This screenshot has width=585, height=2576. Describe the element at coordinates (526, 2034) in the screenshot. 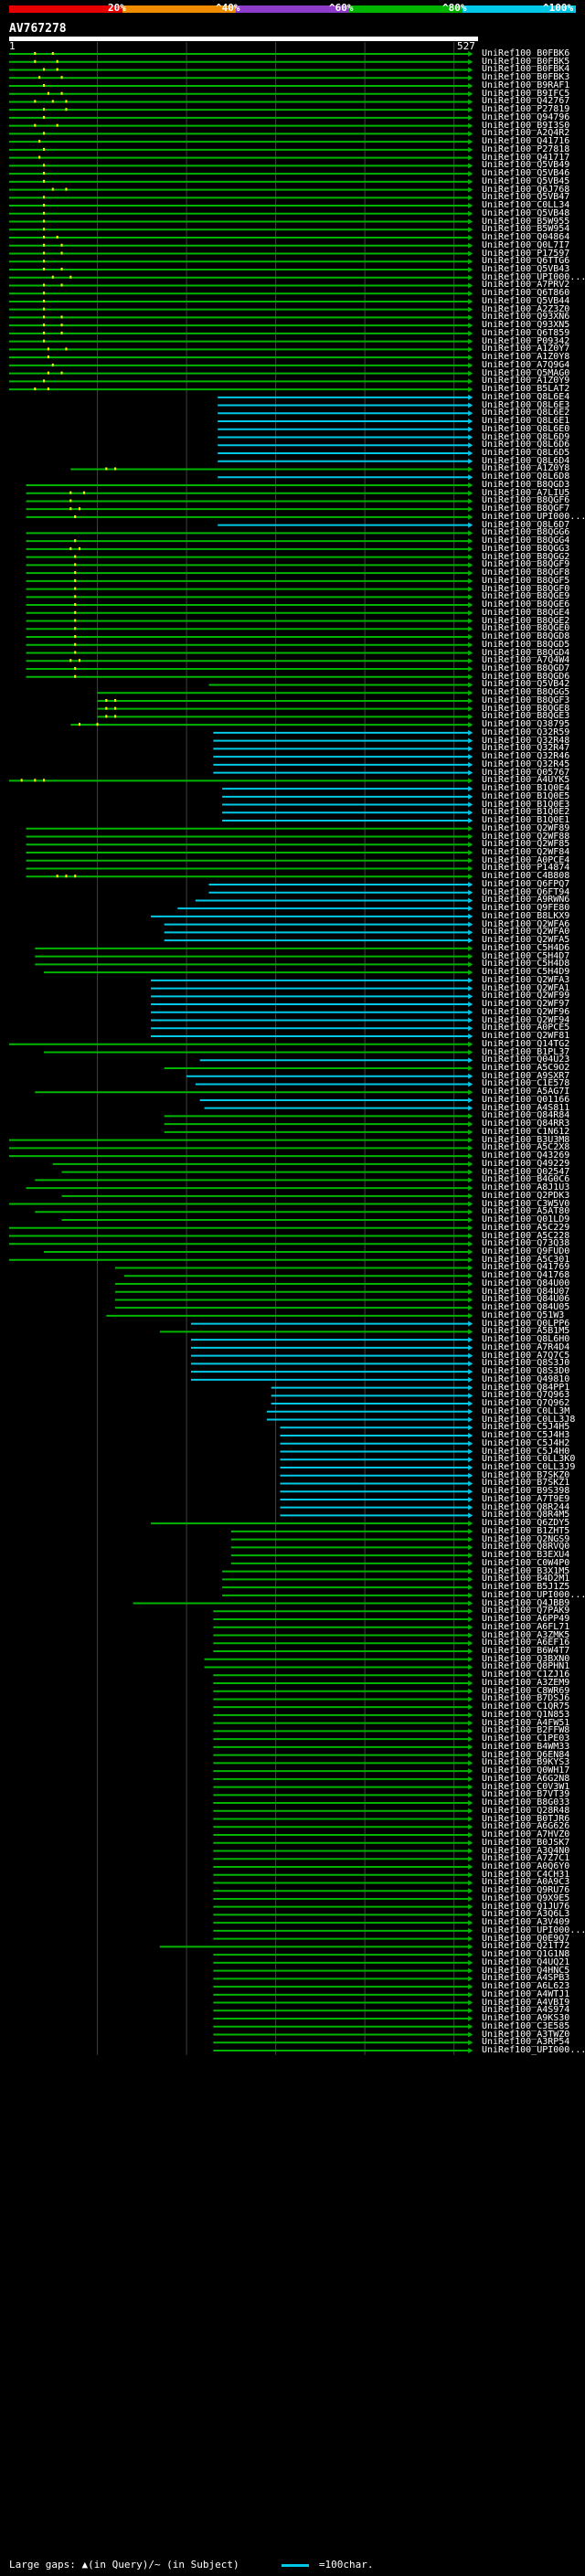

I see `hit-label: UniRef100_A3TWZ0` at that location.